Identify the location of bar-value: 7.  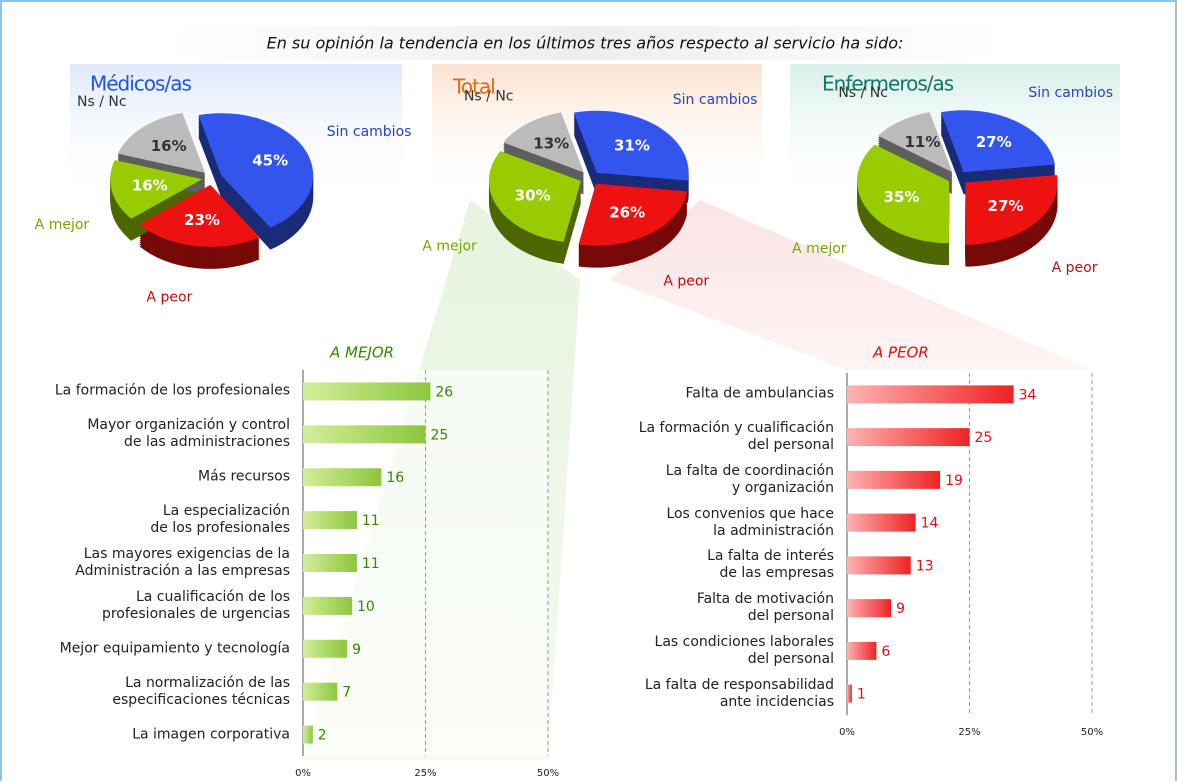
(346, 693).